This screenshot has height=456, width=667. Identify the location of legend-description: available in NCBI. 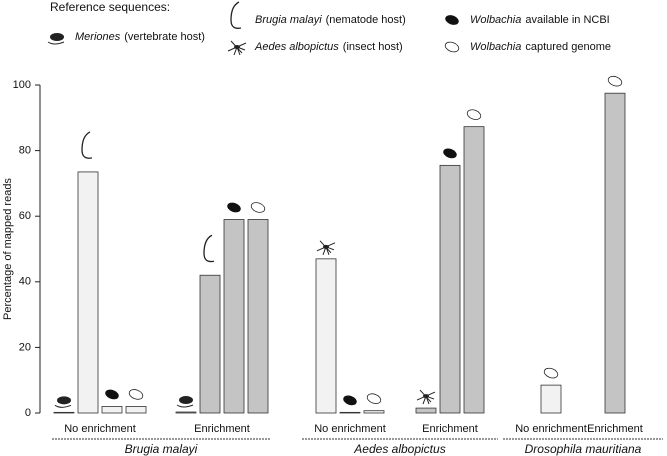
(567, 20).